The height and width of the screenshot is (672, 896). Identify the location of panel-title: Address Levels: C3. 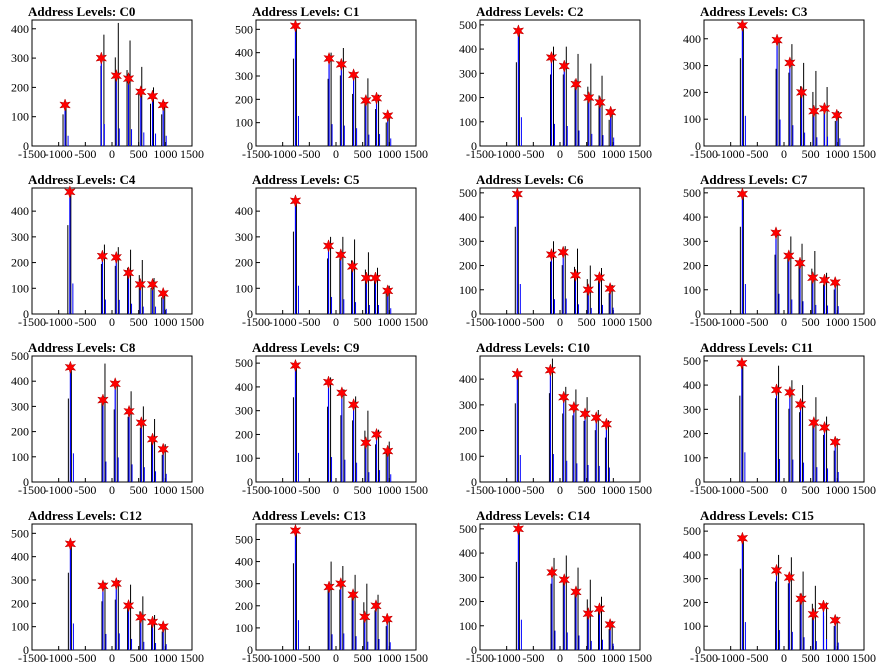
(754, 11).